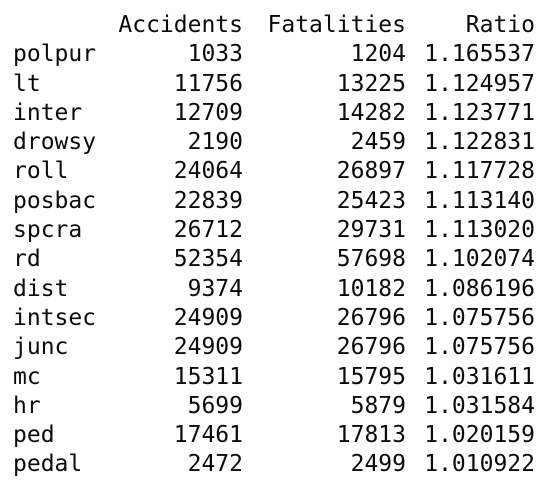  What do you see at coordinates (180, 25) in the screenshot?
I see `column-header-accidents: Accidents` at bounding box center [180, 25].